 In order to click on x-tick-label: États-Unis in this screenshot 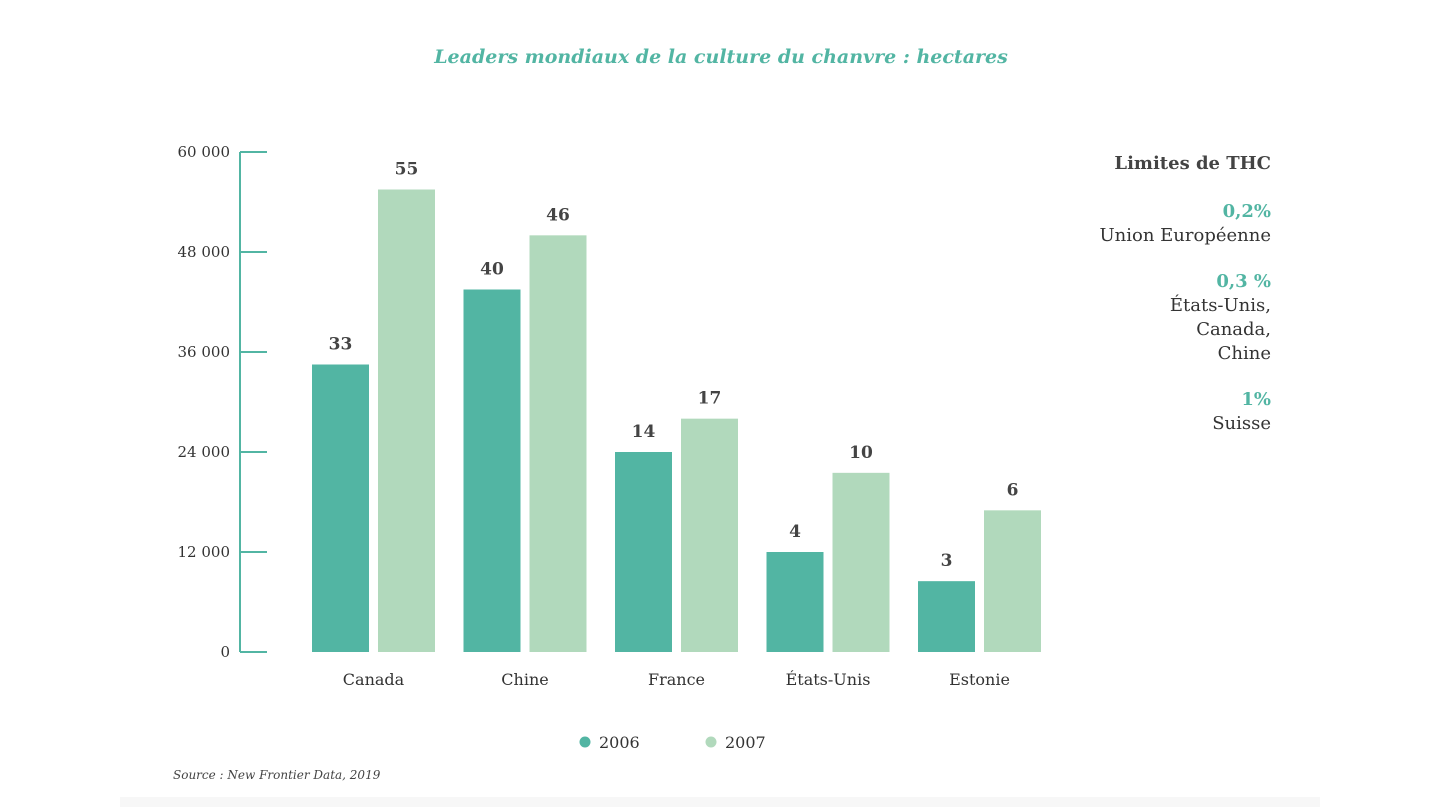, I will do `click(828, 679)`.